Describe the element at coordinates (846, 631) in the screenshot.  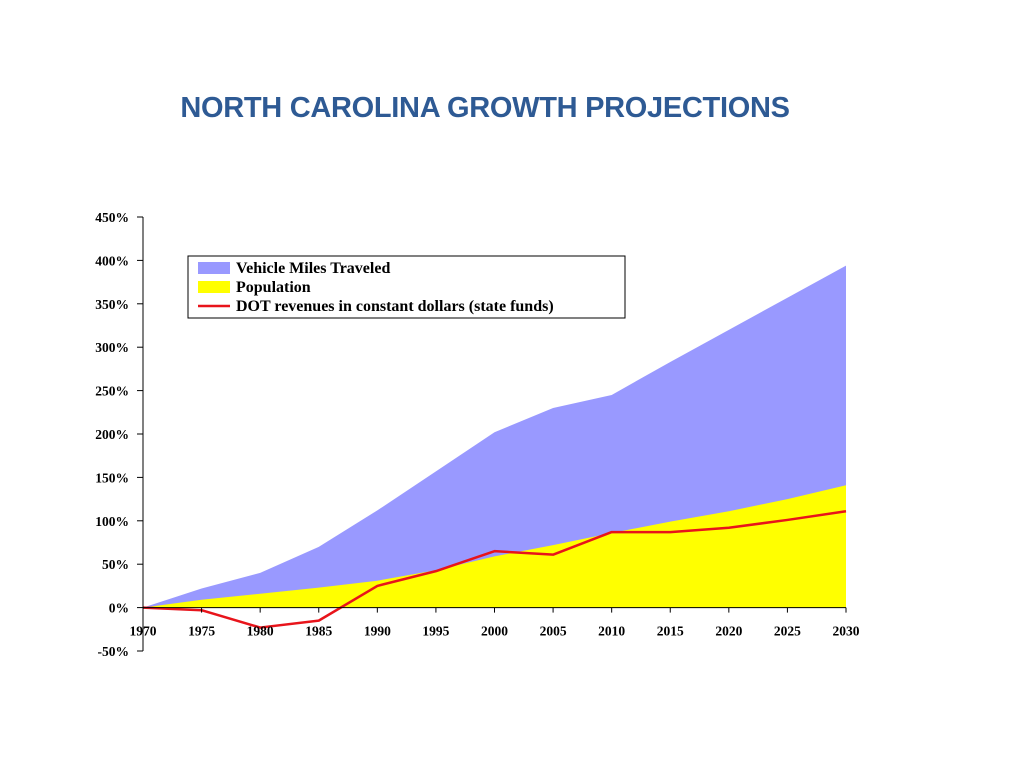
I see `x-tick-label: 2030` at that location.